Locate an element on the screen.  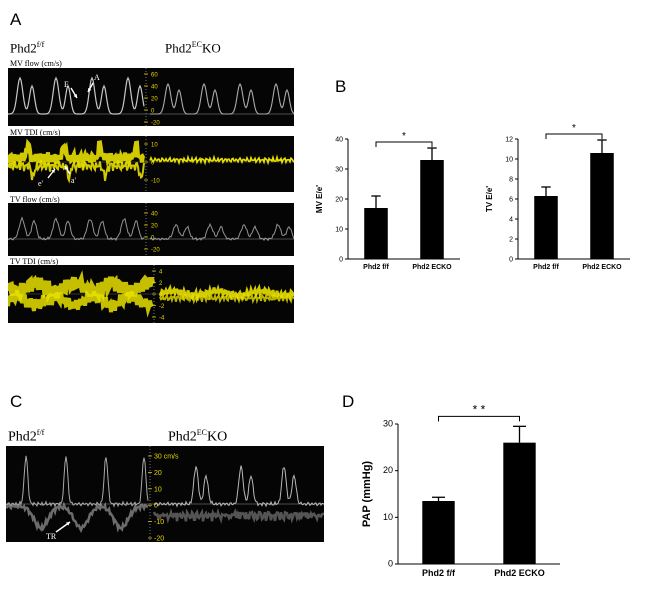
y-axis-label: TV E/e' is located at coordinates (489, 199).